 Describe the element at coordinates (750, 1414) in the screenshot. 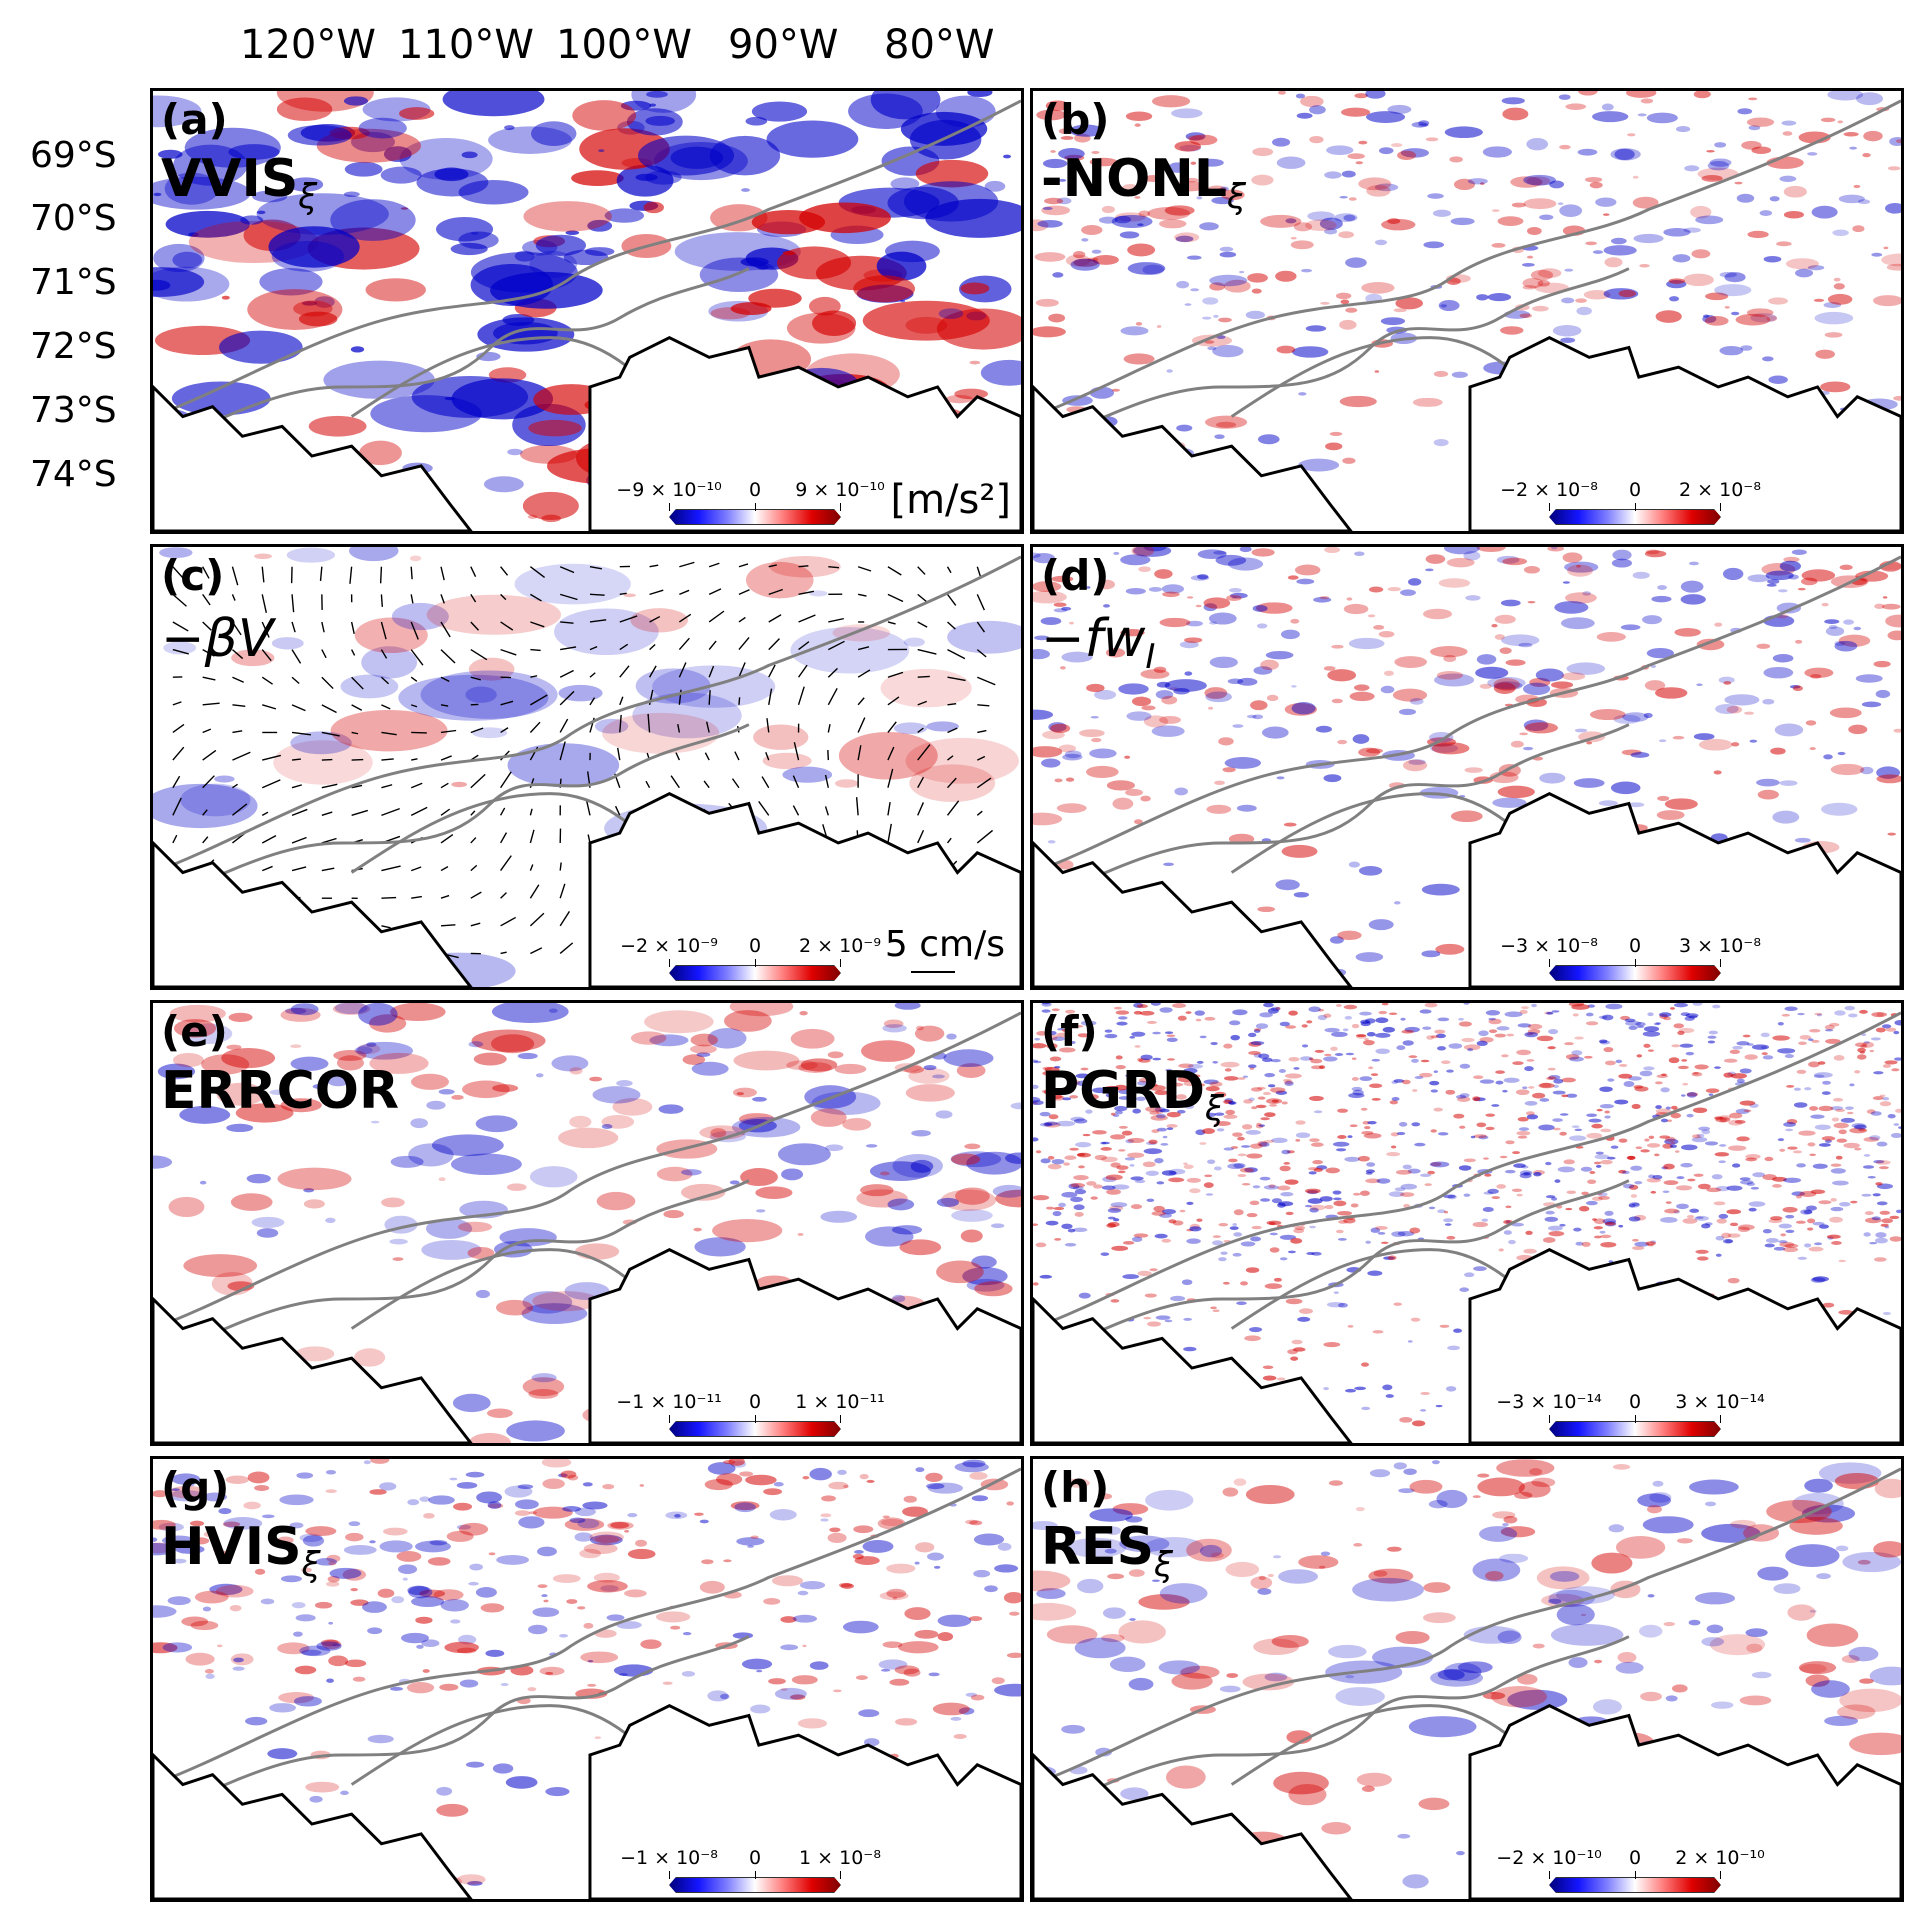

I see `colorbar-e: −1 × 10⁻¹¹ 0 1 × 10⁻¹¹` at that location.